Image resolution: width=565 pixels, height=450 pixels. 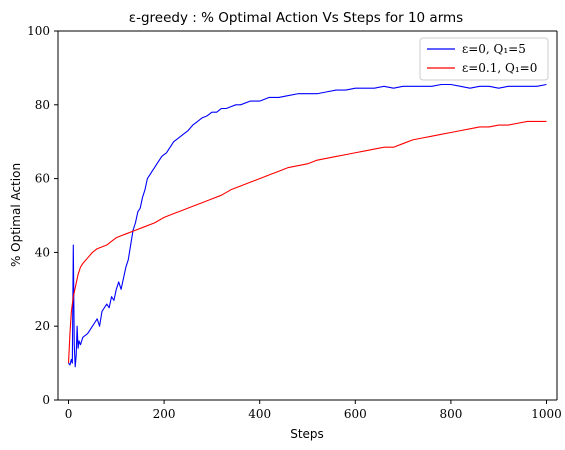 I want to click on y-tick-label-40: 40, so click(x=42, y=252).